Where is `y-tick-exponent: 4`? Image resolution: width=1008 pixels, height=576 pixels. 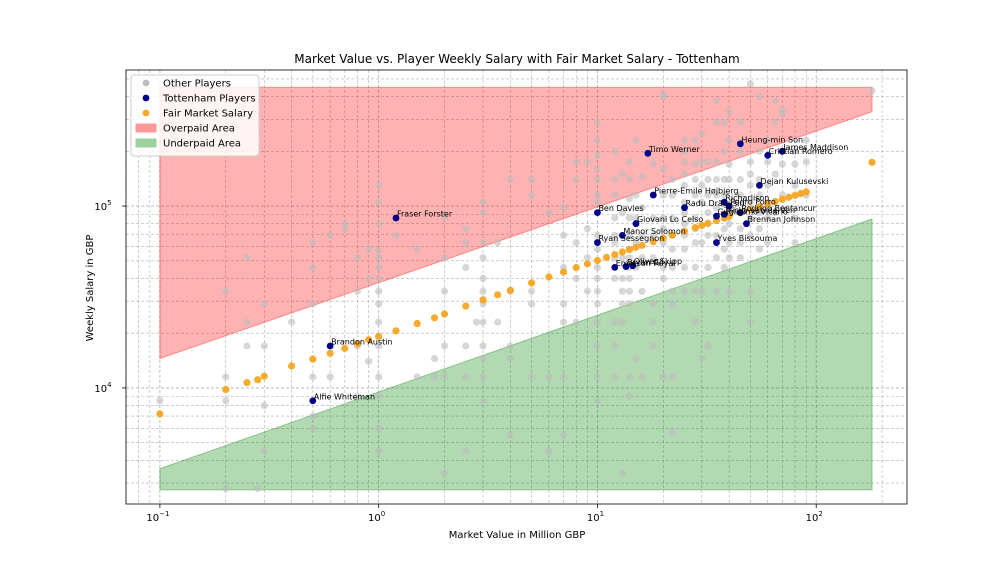 y-tick-exponent: 4 is located at coordinates (109, 385).